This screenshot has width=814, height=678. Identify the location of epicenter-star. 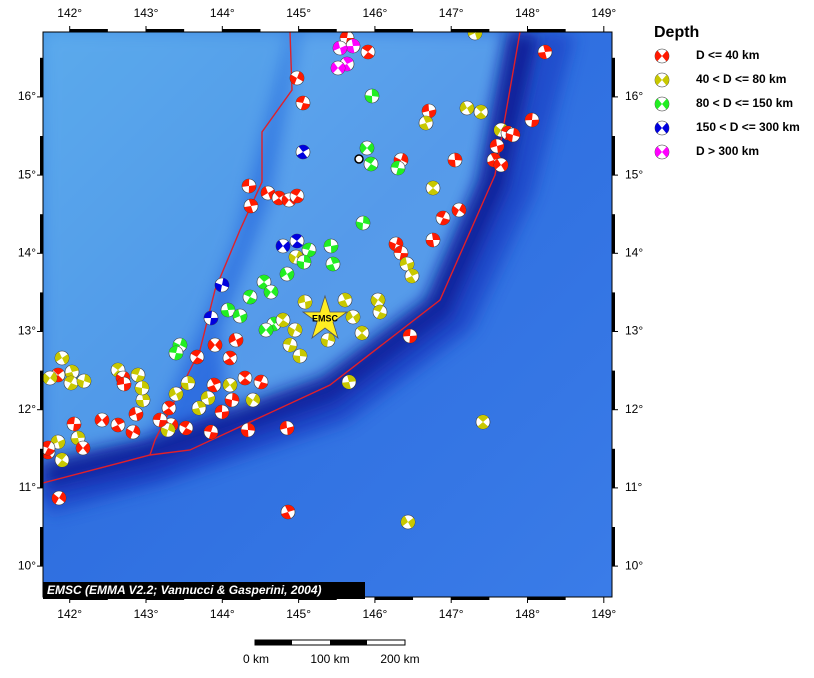
(325, 317).